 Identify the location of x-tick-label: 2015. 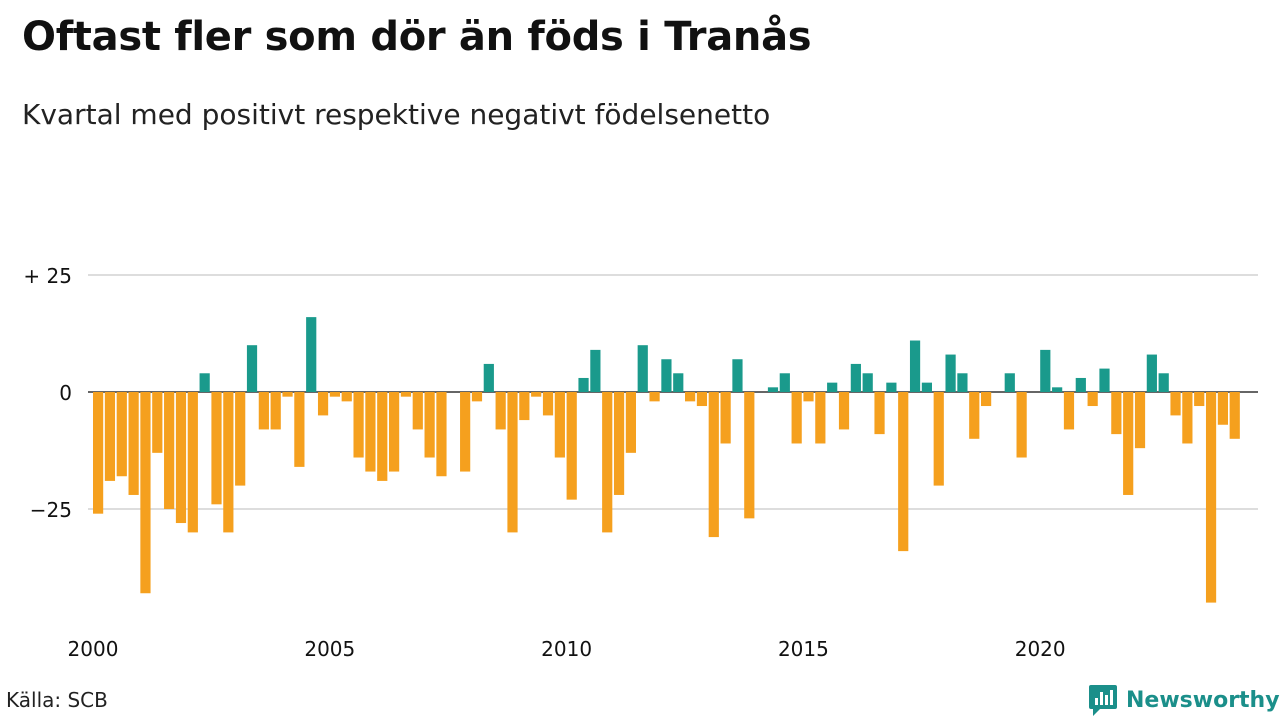
(803, 649).